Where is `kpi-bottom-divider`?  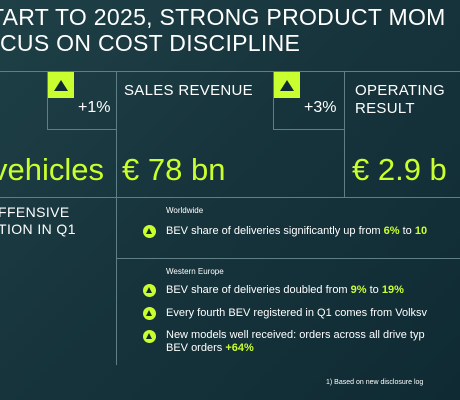 kpi-bottom-divider is located at coordinates (230, 197).